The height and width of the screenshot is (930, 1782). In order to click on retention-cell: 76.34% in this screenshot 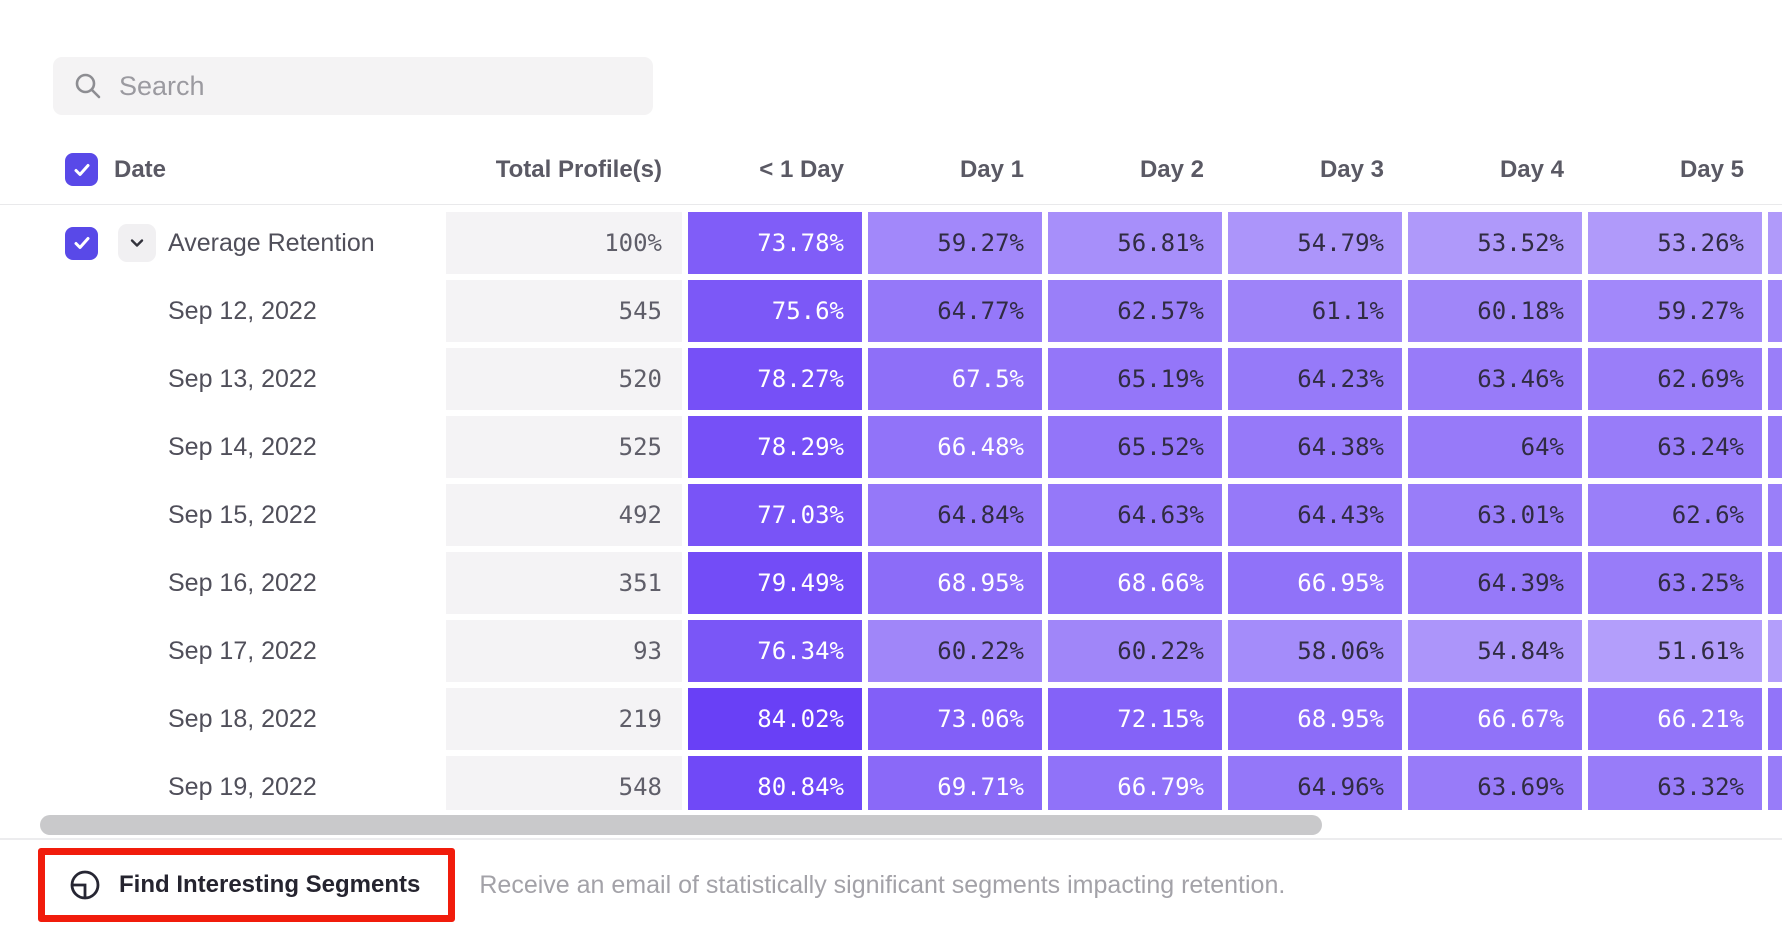, I will do `click(775, 651)`.